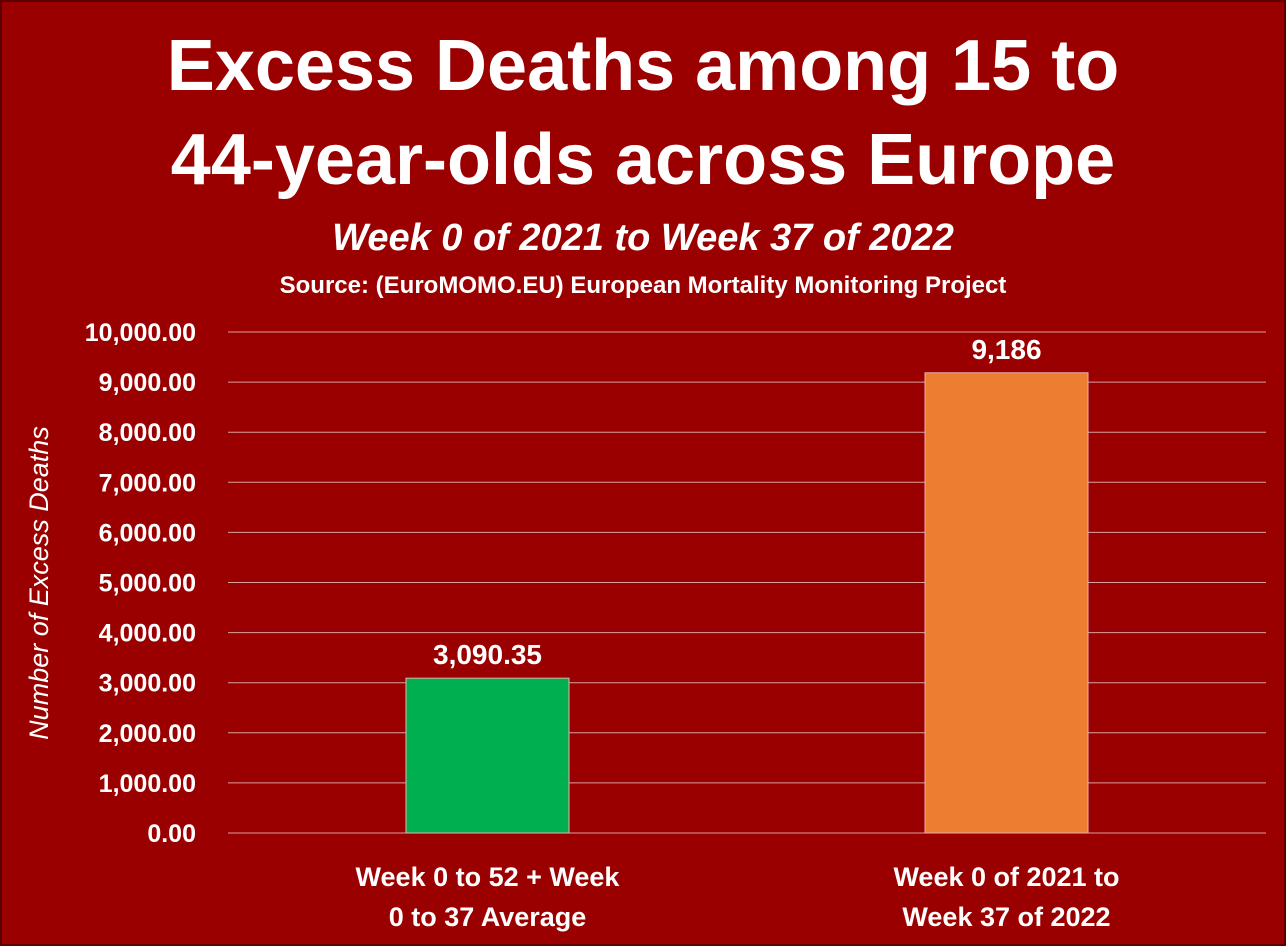  I want to click on chart-title-line-2: 44-year-olds across Europe, so click(643, 160).